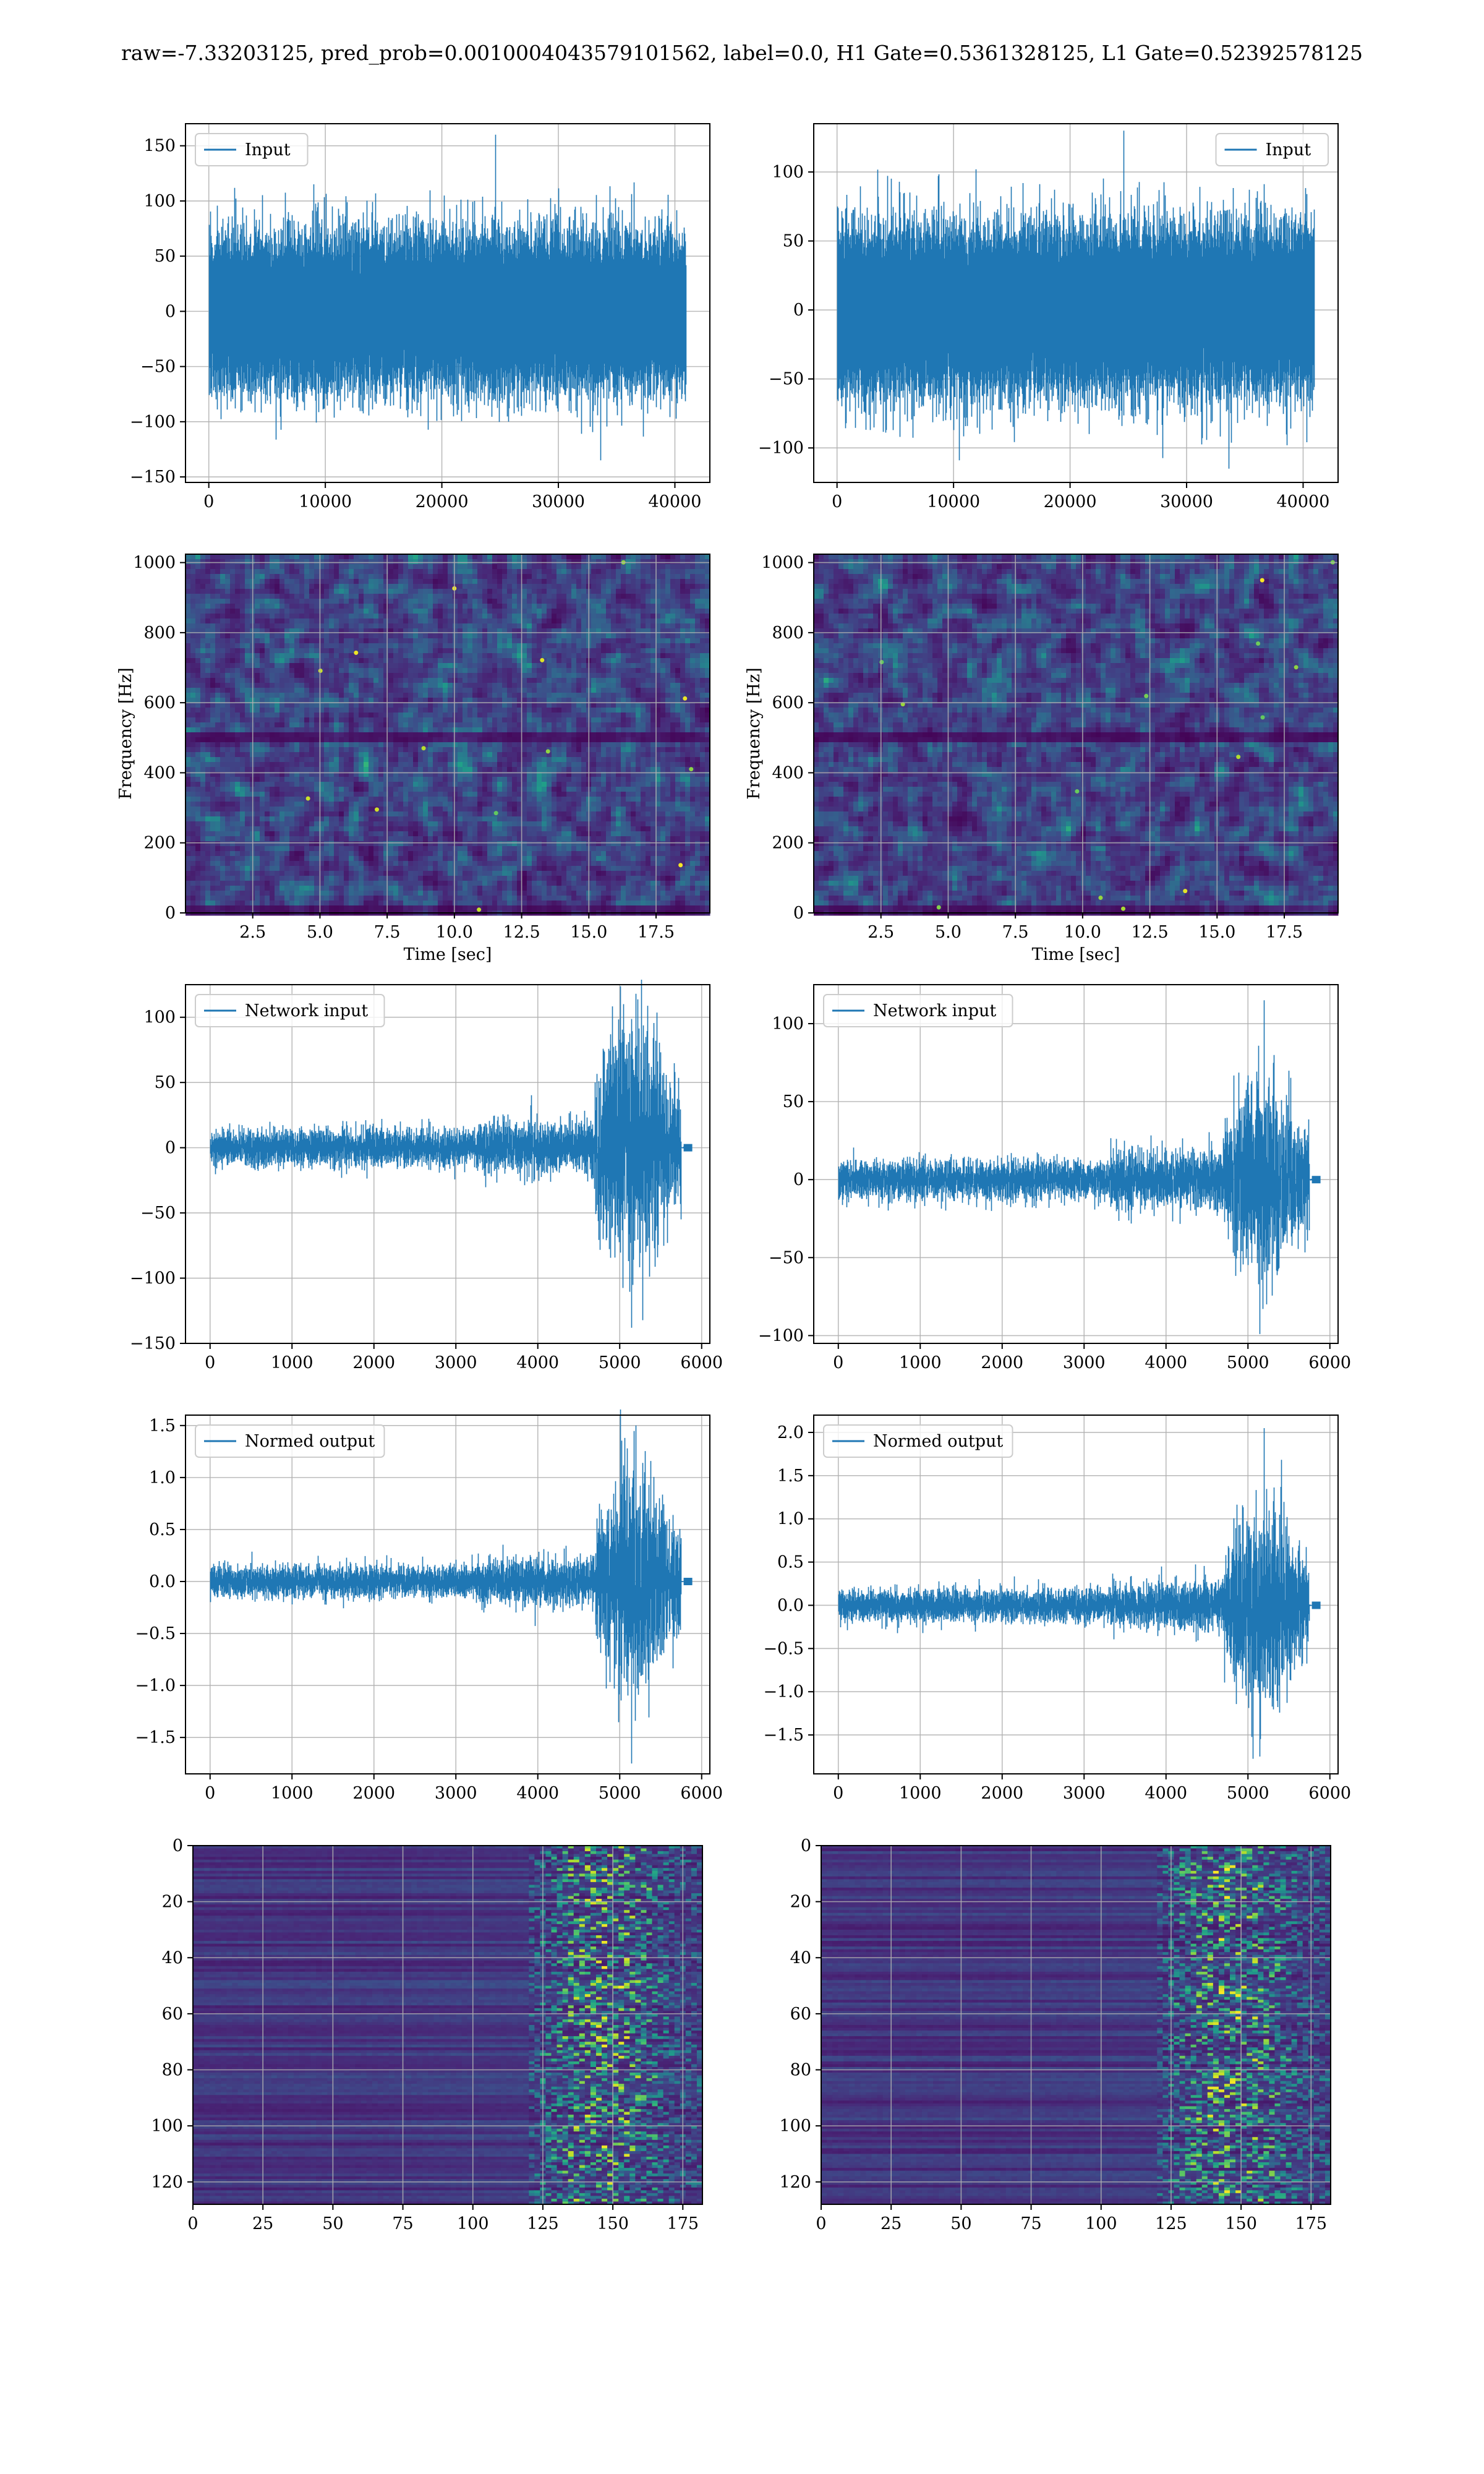  Describe the element at coordinates (1070, 501) in the screenshot. I see `x-tick-label: 20000` at that location.